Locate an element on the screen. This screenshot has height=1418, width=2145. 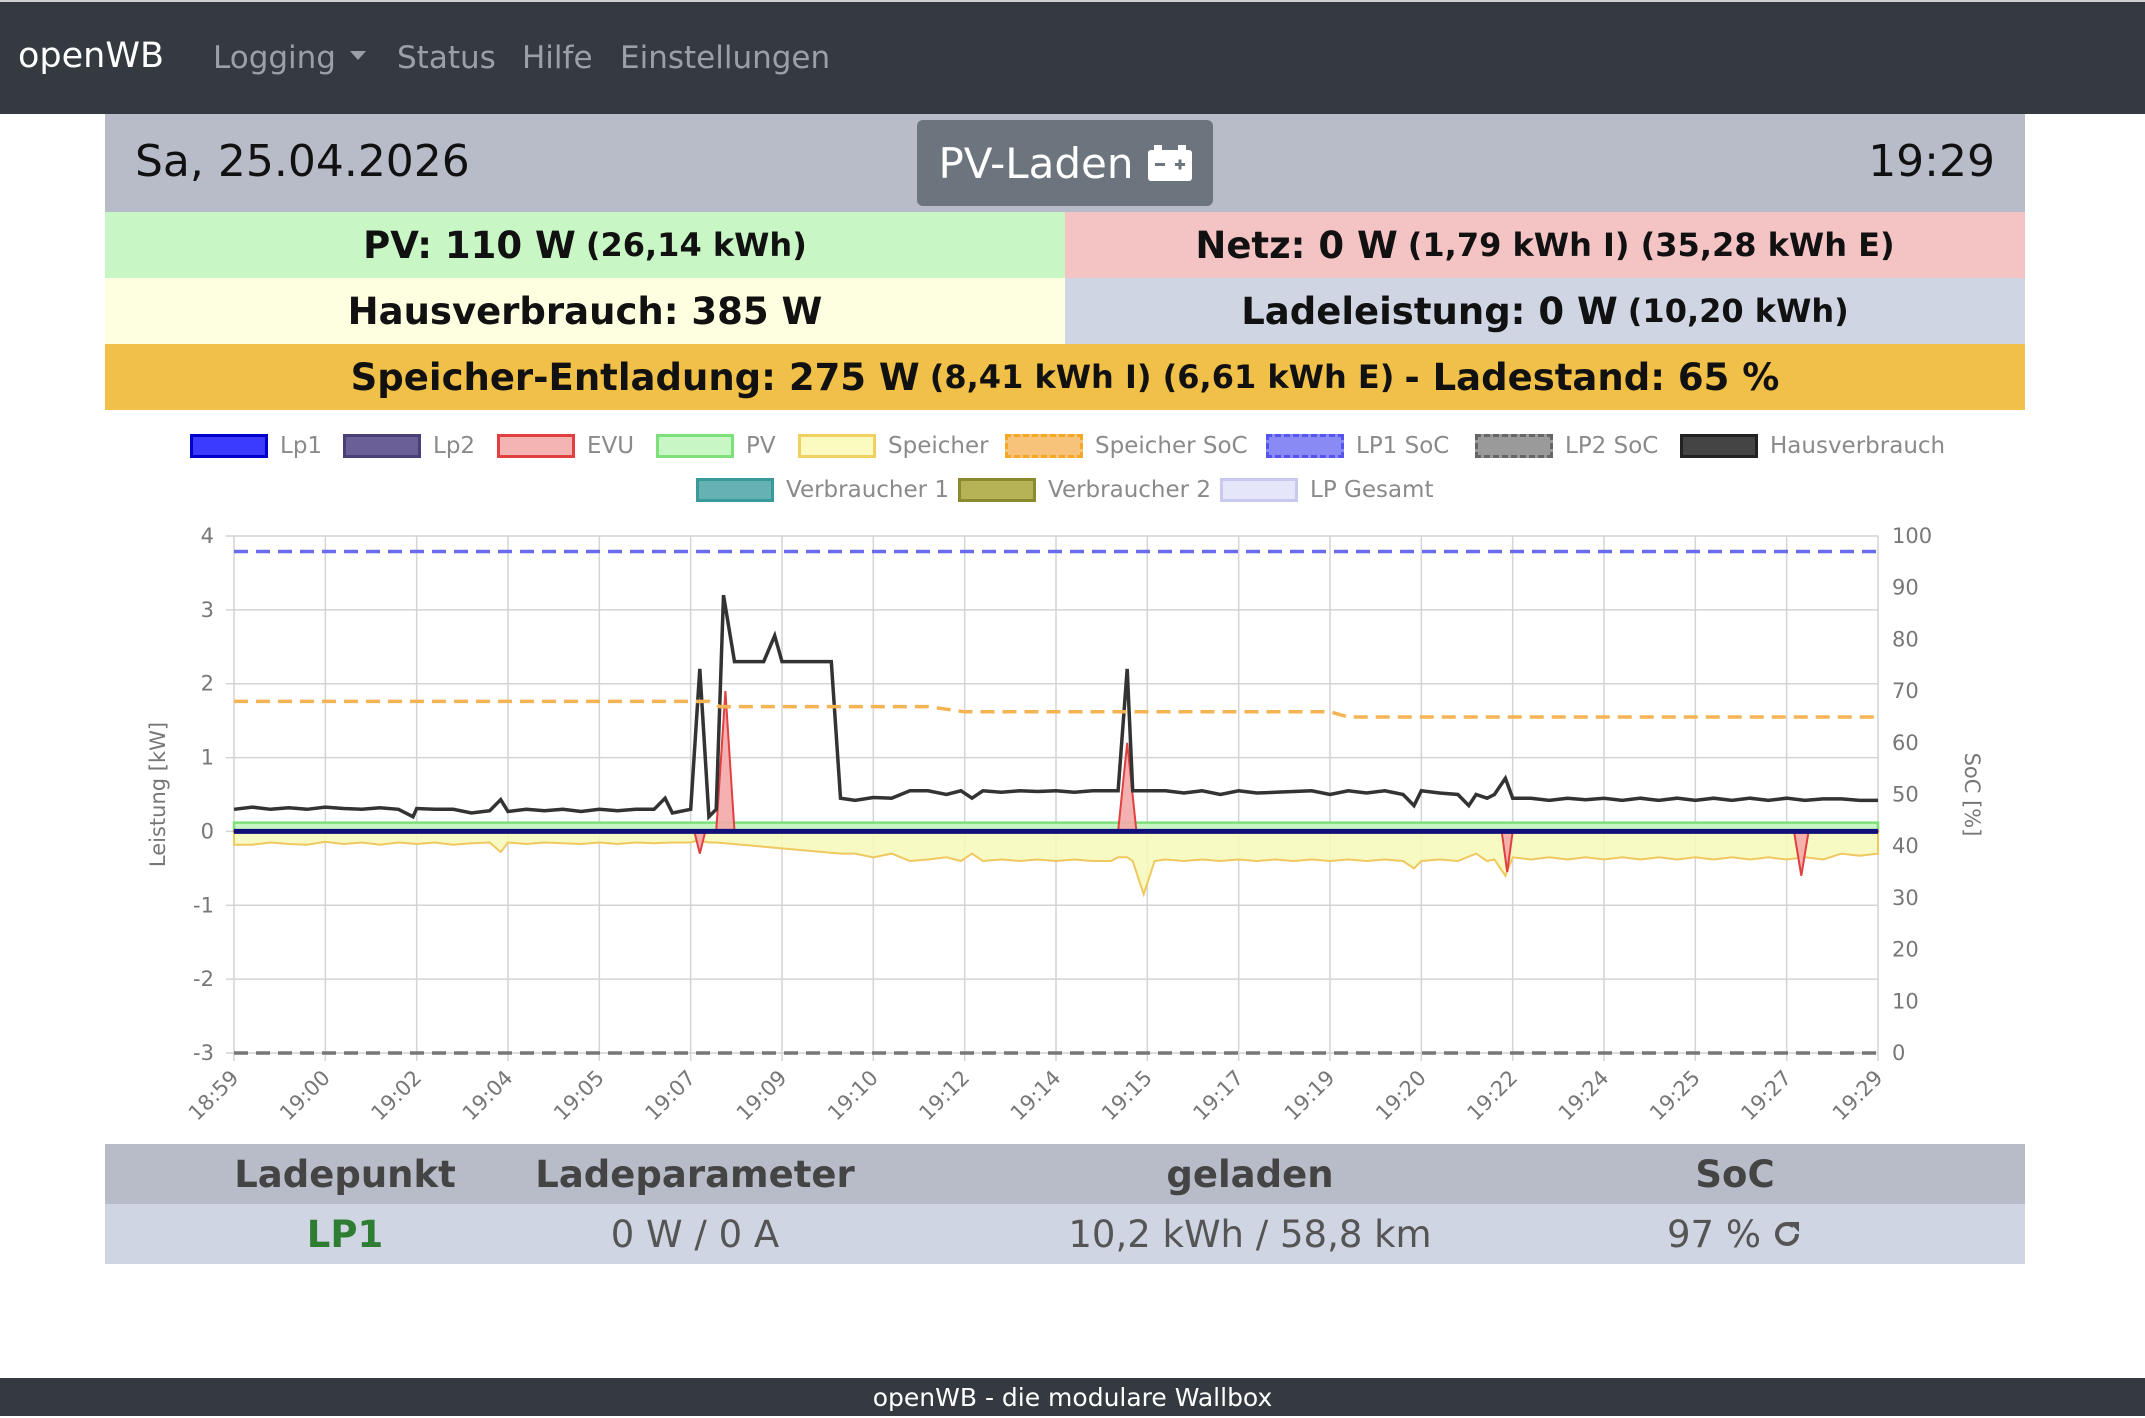
series-speicher is located at coordinates (1056, 864).